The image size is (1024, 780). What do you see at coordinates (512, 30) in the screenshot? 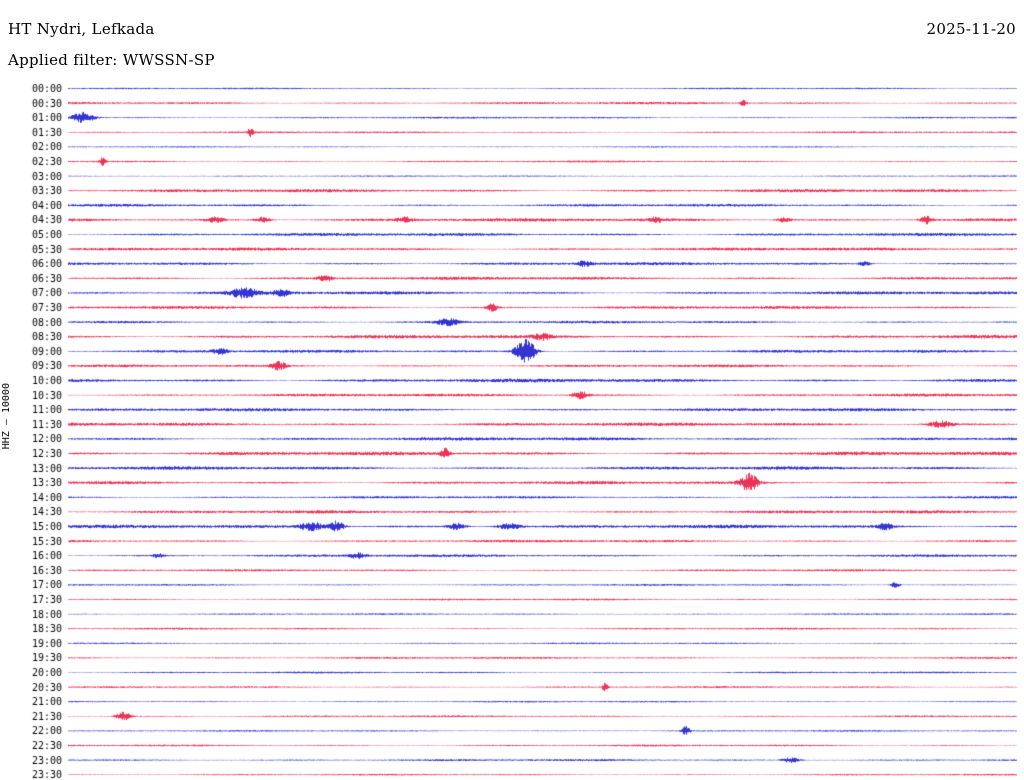
I see `header: HT Nydri, Lefkada 2025-11-20` at bounding box center [512, 30].